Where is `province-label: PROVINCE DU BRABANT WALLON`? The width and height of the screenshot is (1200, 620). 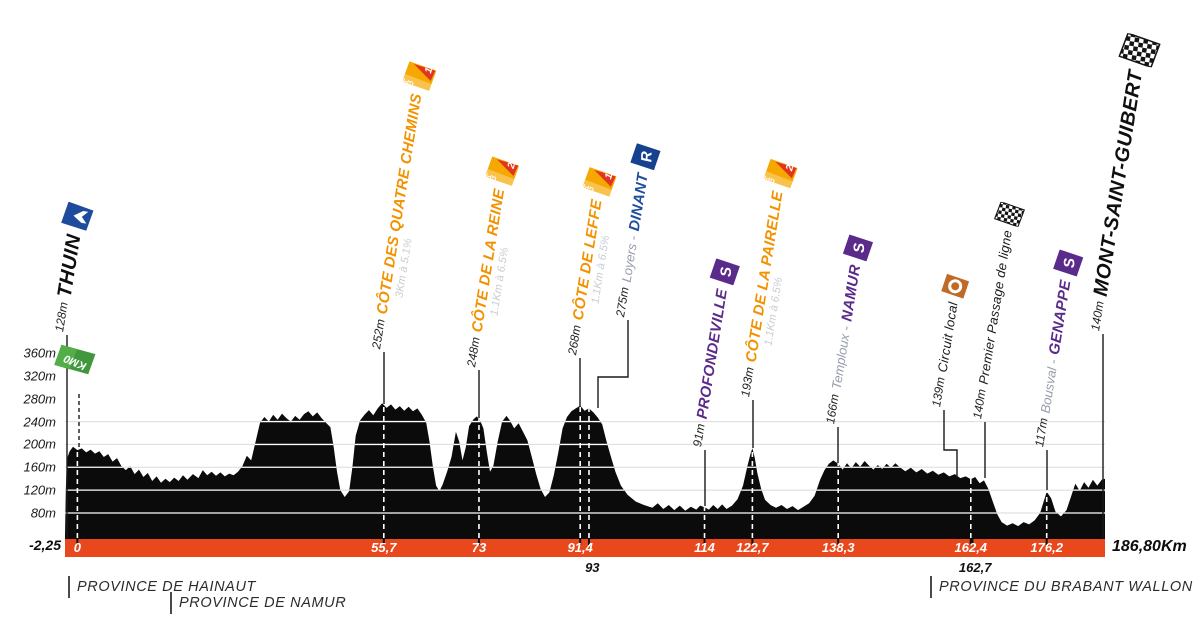
province-label: PROVINCE DU BRABANT WALLON is located at coordinates (1061, 587).